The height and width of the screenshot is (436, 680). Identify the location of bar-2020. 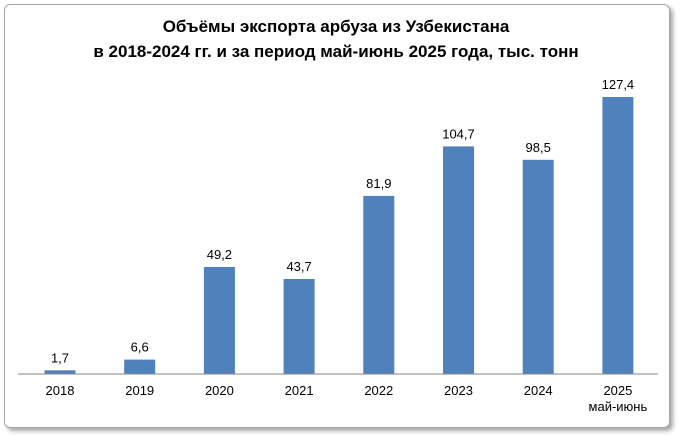
(219, 320).